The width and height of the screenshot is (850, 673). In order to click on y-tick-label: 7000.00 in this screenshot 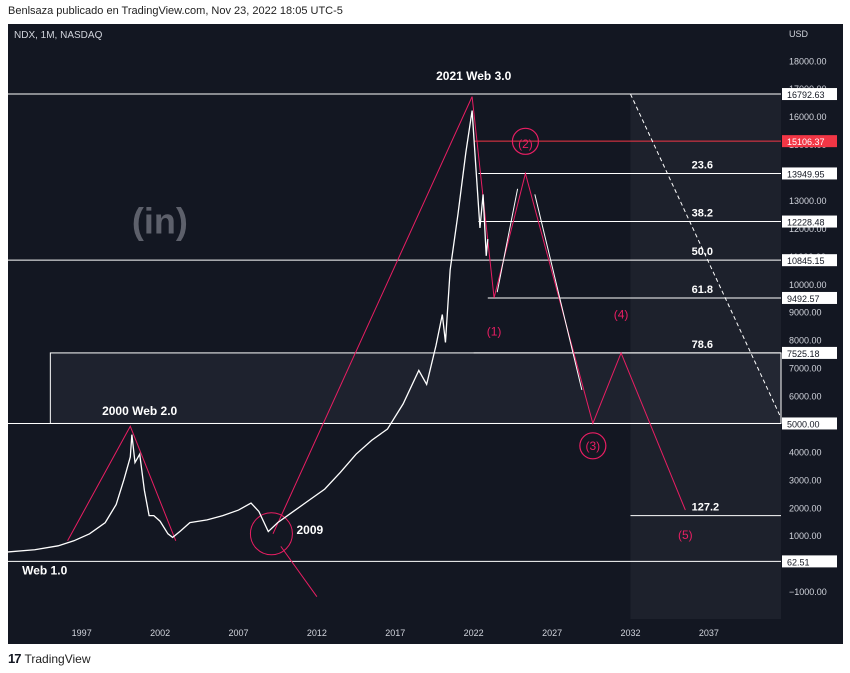, I will do `click(805, 369)`.